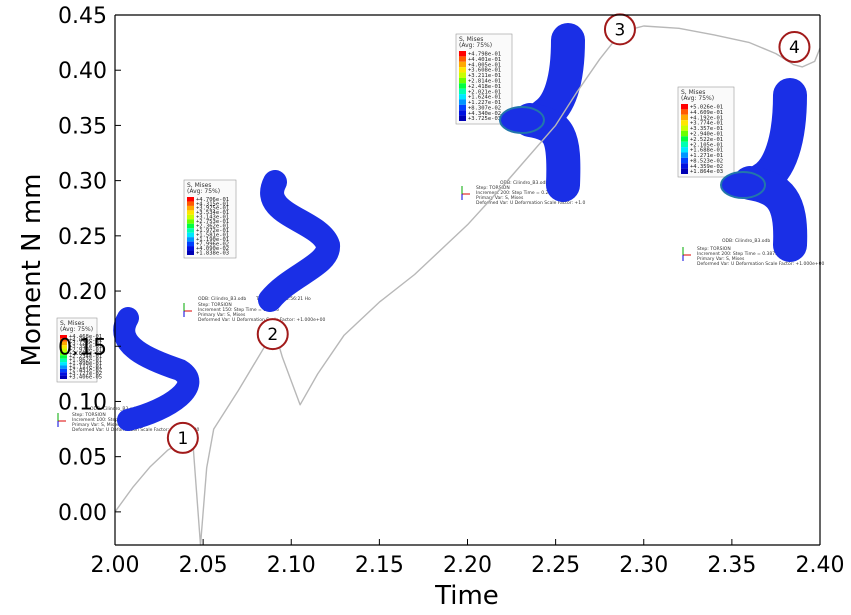  I want to click on contour-legend-value: +1.864e-03, so click(706, 172).